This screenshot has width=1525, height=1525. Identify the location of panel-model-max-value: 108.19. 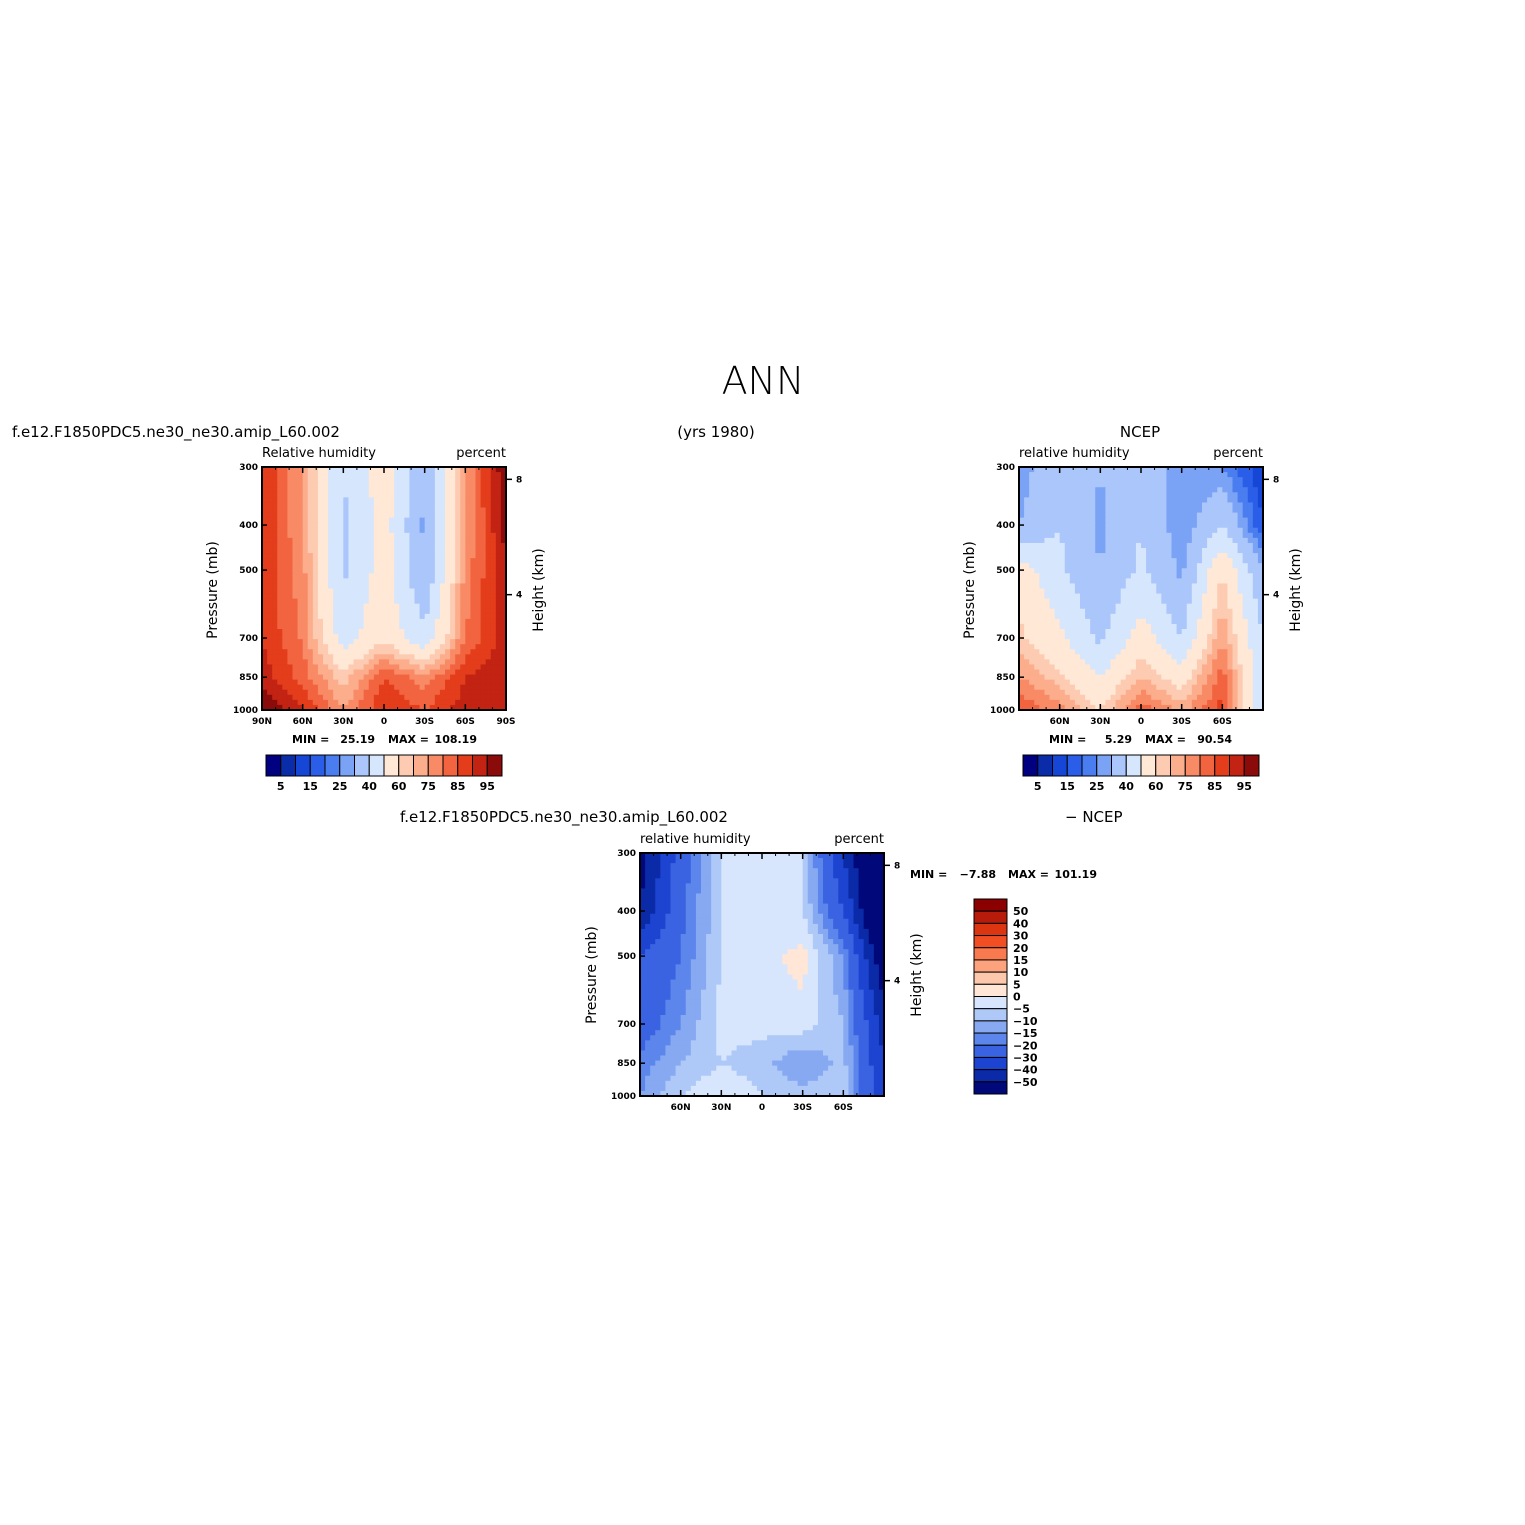
(456, 739).